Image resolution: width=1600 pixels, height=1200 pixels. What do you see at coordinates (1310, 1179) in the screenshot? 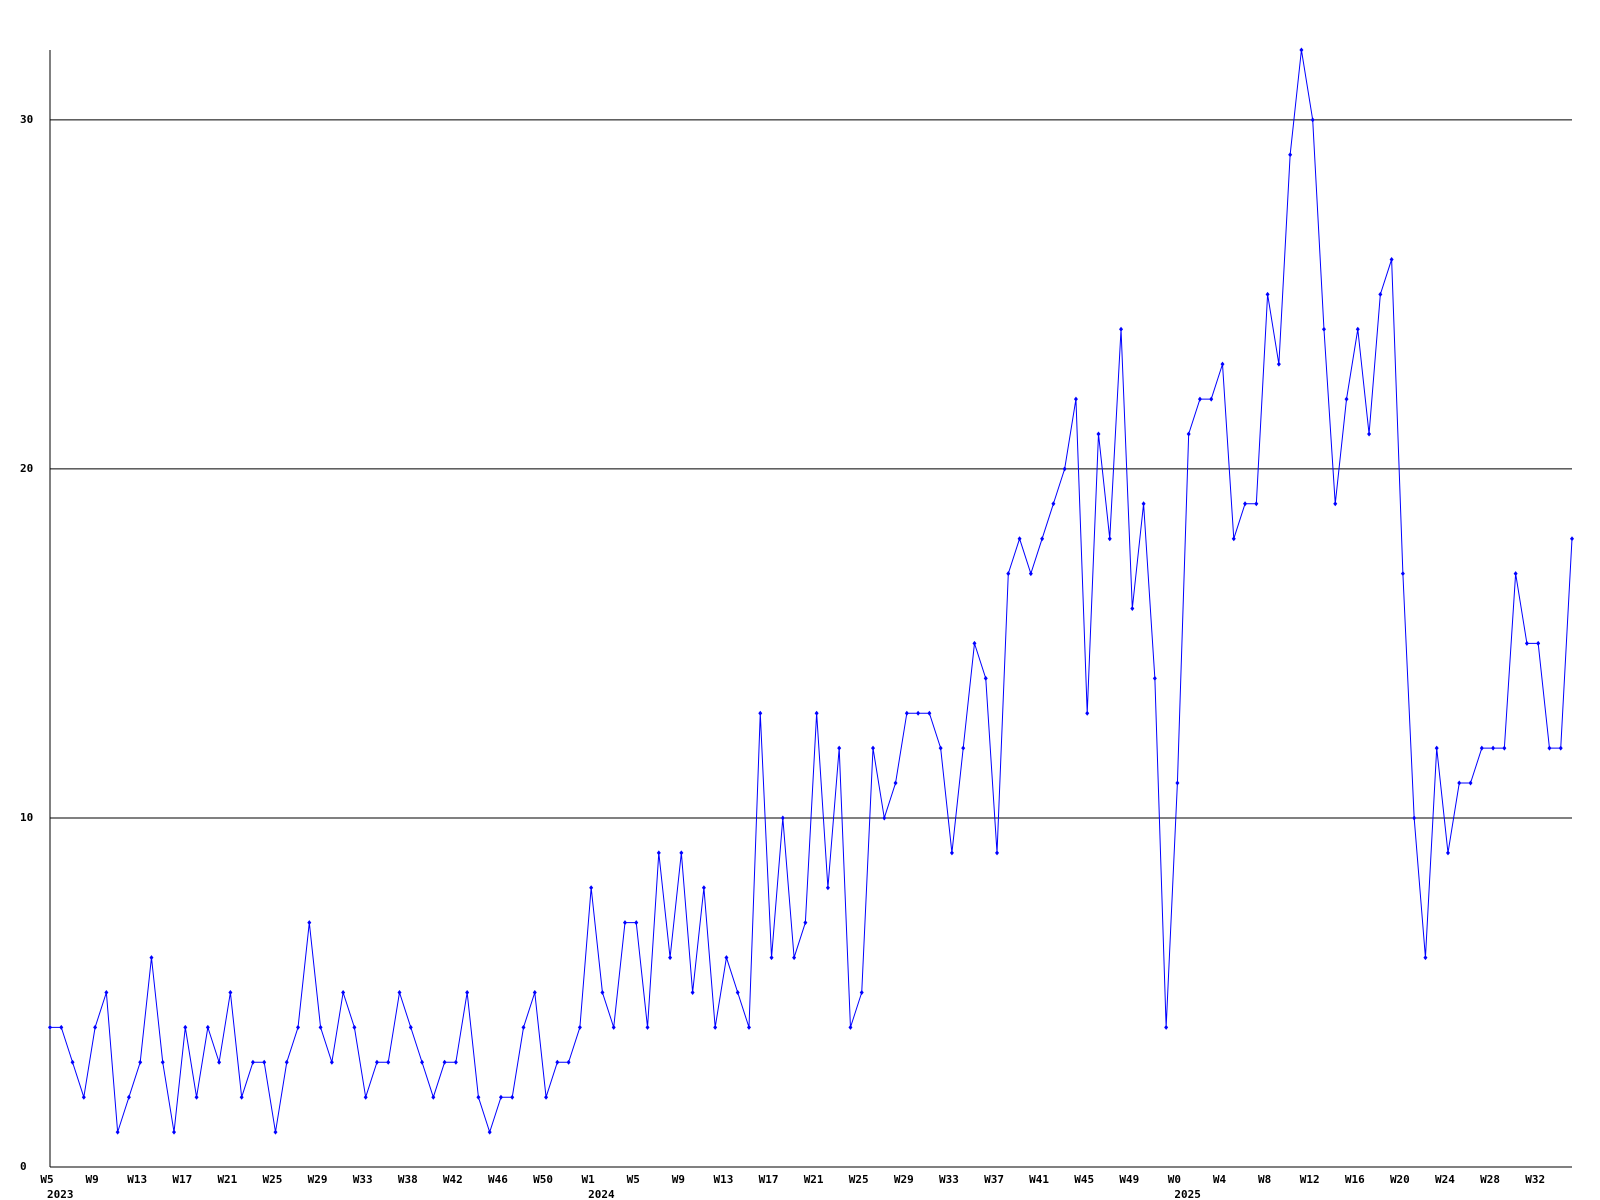
I see `x-tick-label: W12` at bounding box center [1310, 1179].